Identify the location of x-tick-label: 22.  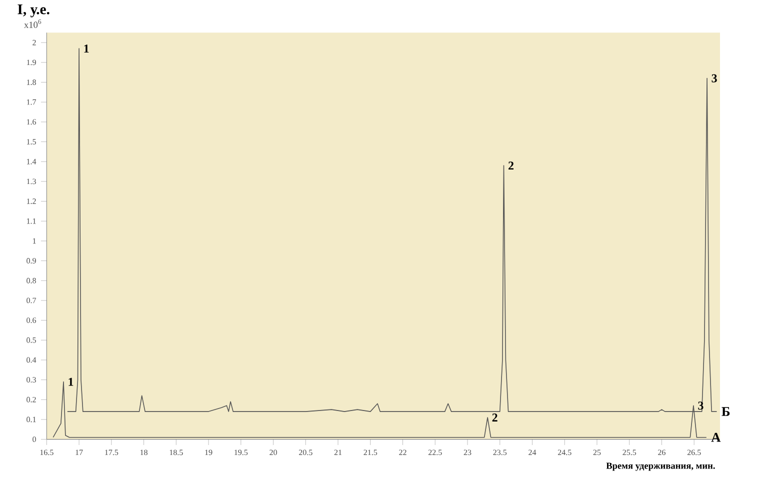
(402, 453).